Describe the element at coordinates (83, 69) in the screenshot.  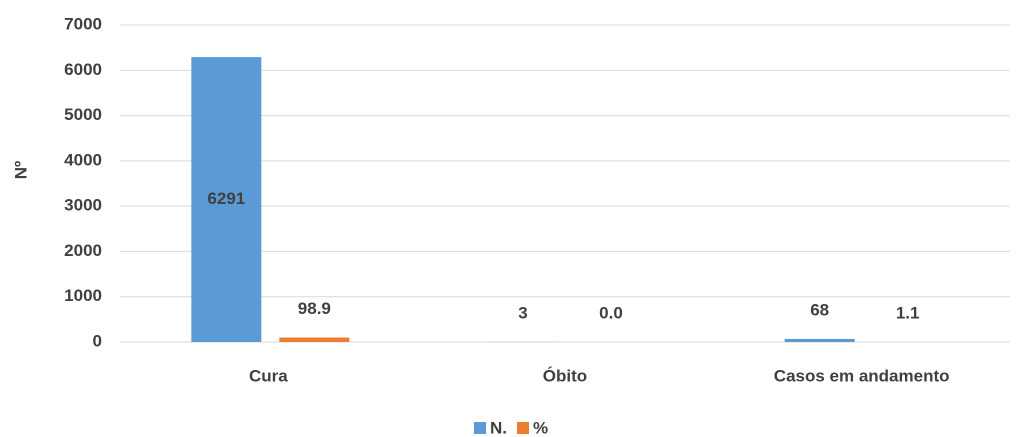
I see `y-tick-label: 6000` at that location.